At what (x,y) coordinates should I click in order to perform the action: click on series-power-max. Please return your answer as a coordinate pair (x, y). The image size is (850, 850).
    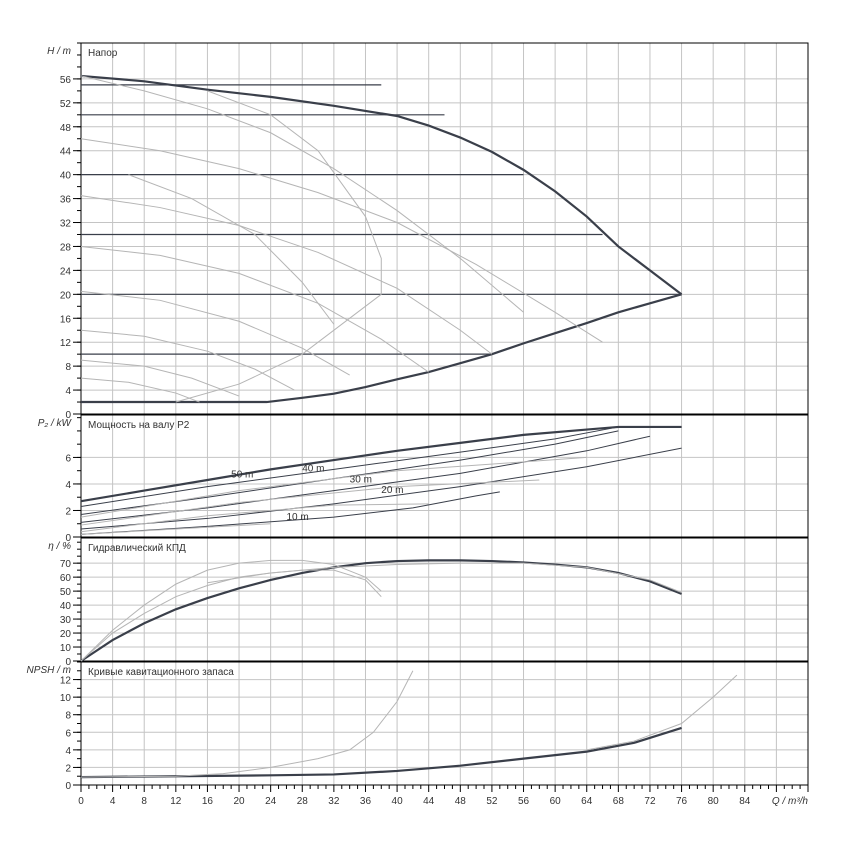
    Looking at the image, I should click on (381, 464).